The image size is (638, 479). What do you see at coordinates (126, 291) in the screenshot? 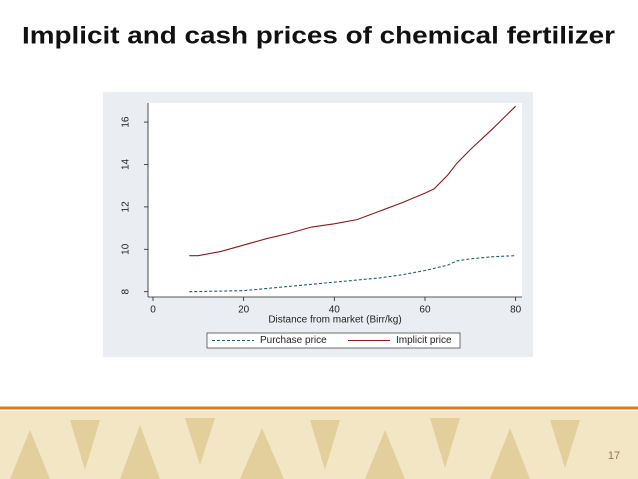
I see `y-tick-label: 8` at bounding box center [126, 291].